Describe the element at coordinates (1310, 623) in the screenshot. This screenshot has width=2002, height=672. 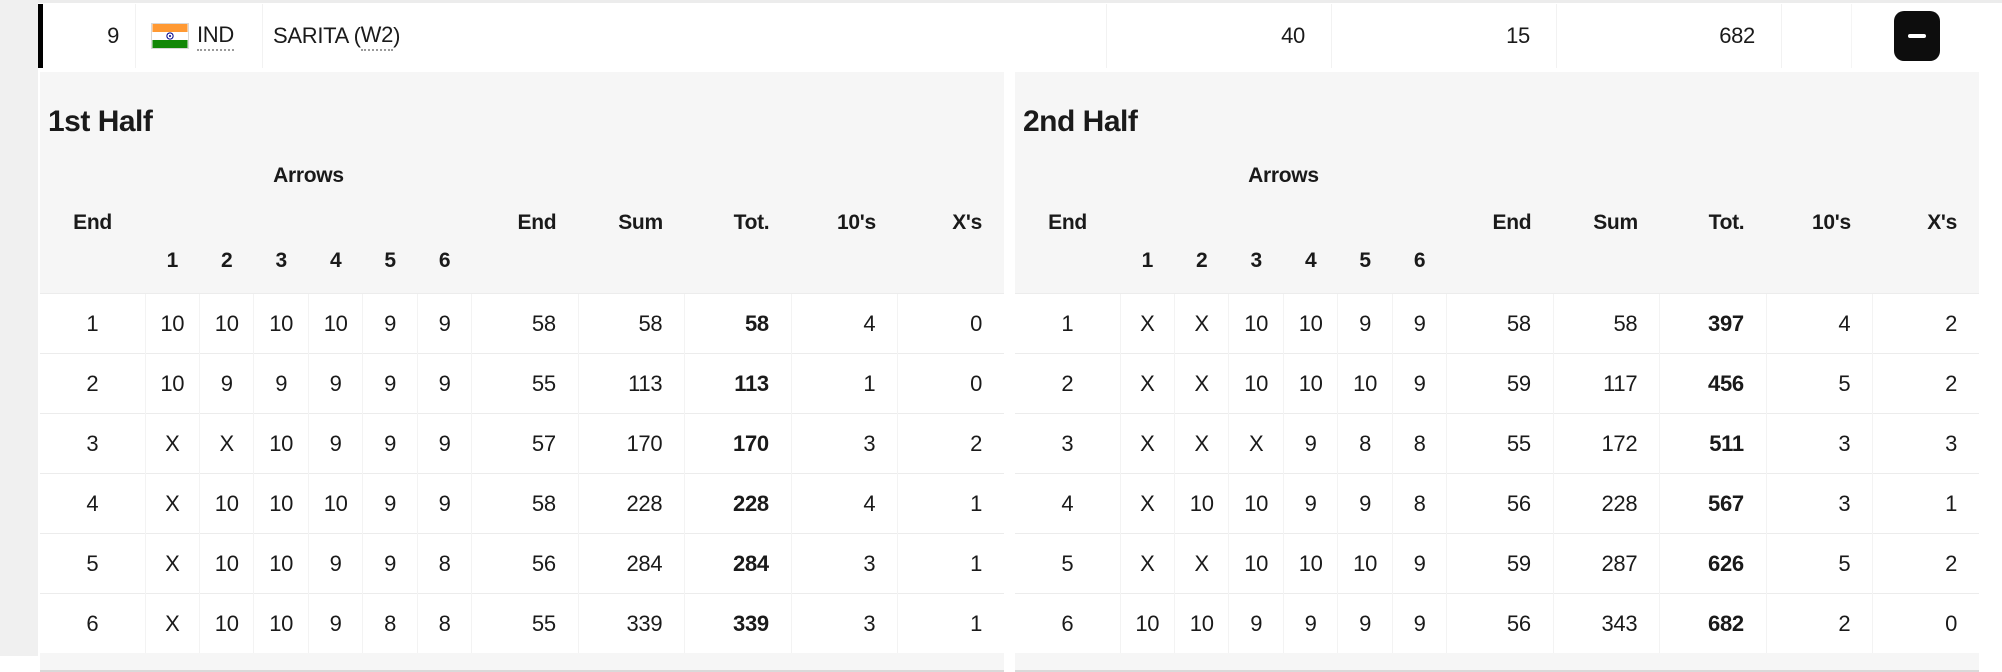
I see `arrow-4: 9` at that location.